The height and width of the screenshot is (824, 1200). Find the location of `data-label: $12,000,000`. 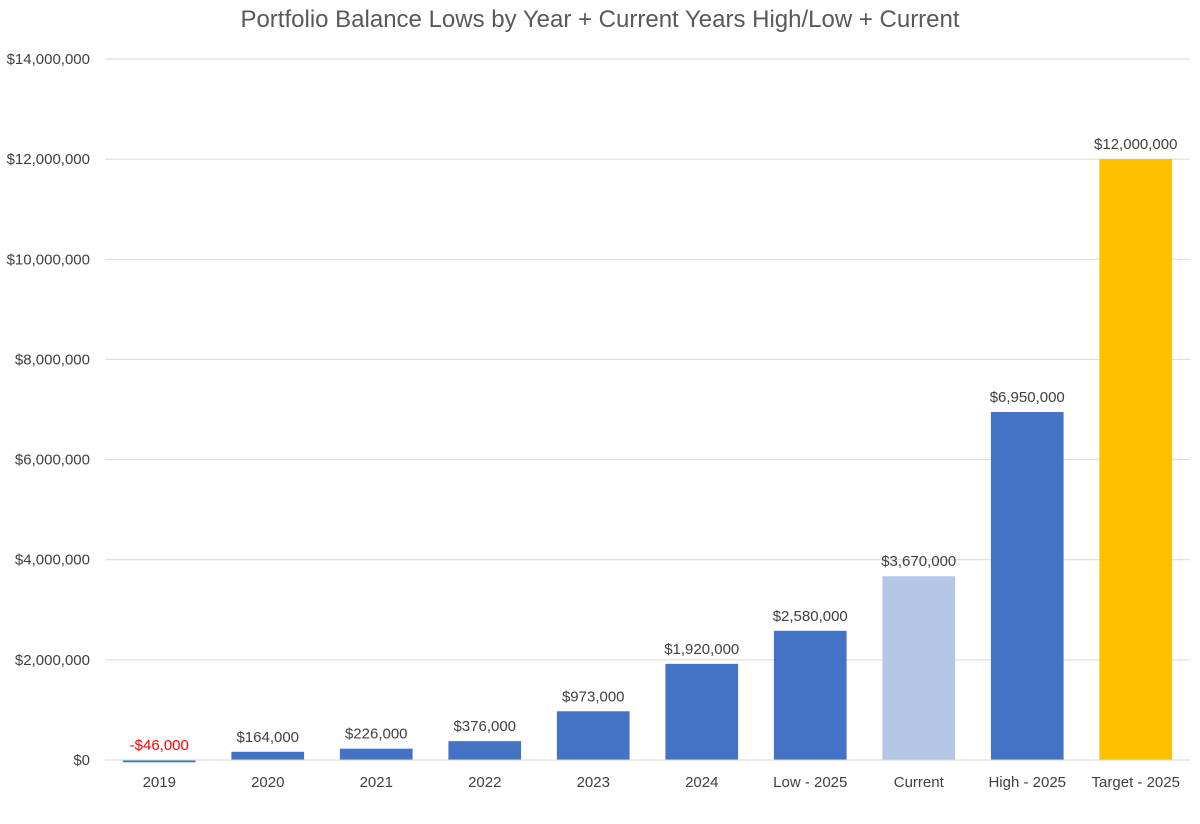

data-label: $12,000,000 is located at coordinates (1135, 144).